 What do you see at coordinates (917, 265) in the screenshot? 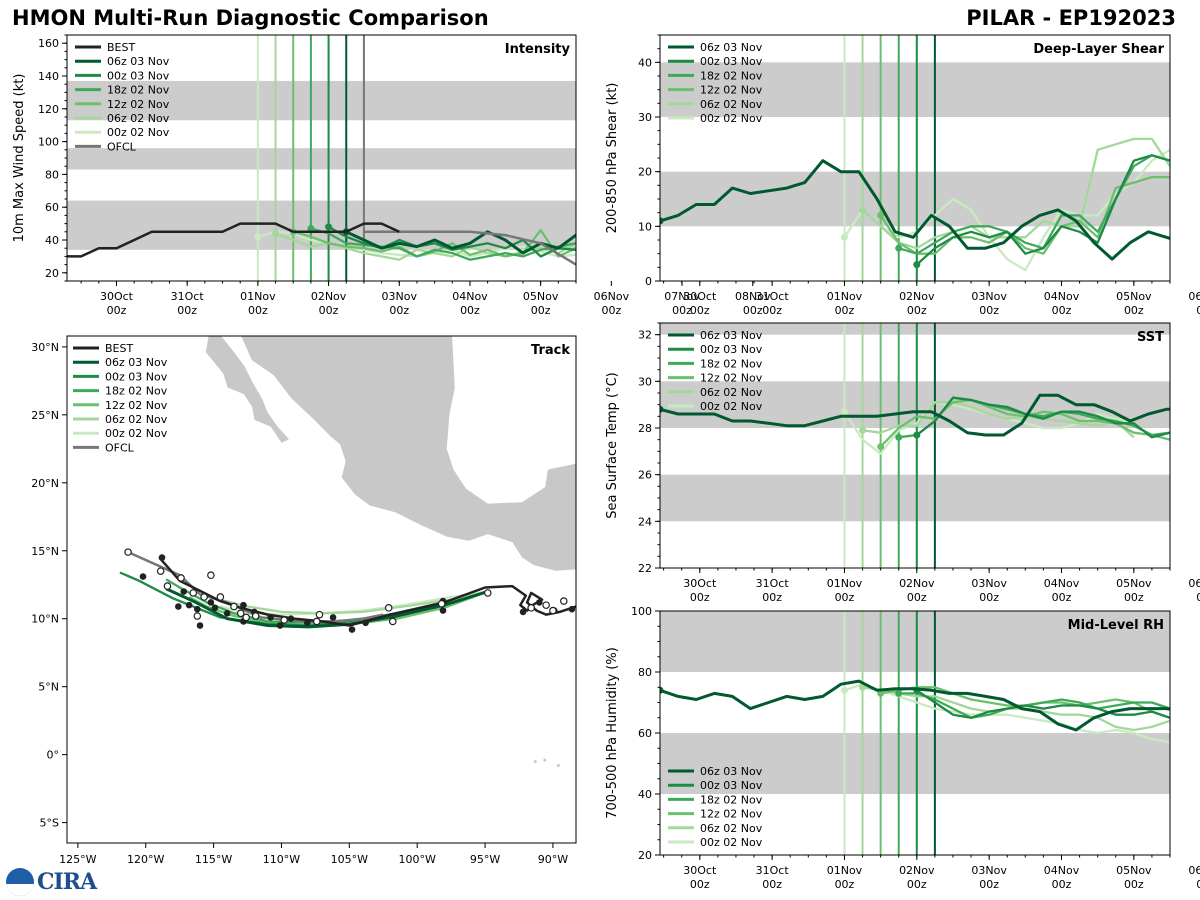
I see `shear-start-marker-00z-03-nov` at bounding box center [917, 265].